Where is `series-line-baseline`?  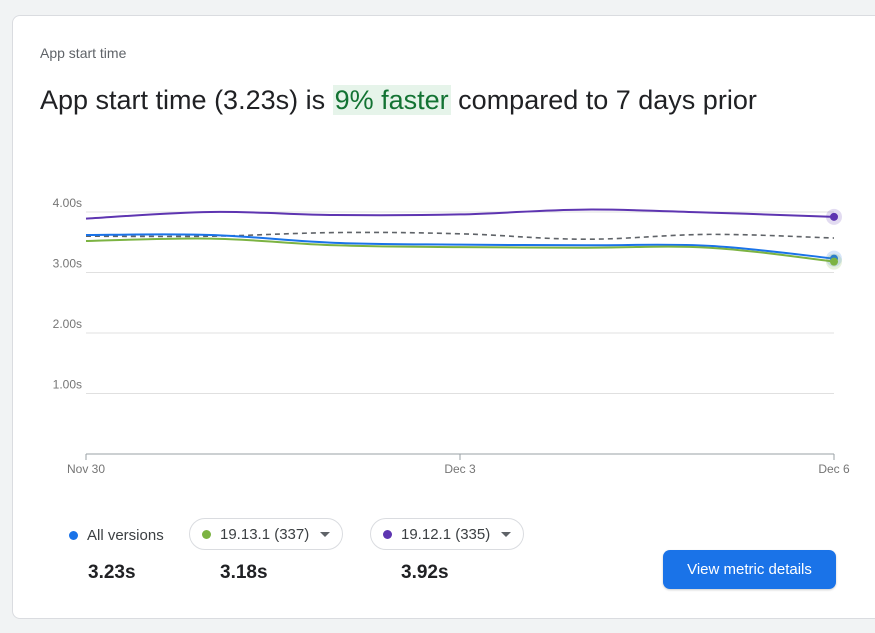
series-line-baseline is located at coordinates (460, 236).